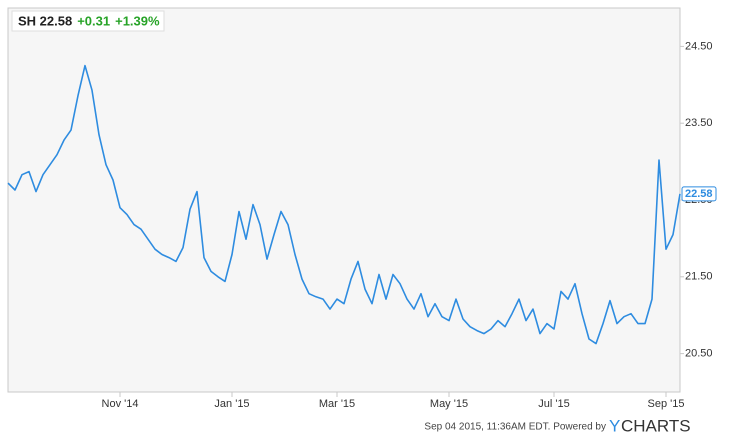 The image size is (750, 438). What do you see at coordinates (553, 404) in the screenshot?
I see `x-tick-label: Jul '15` at bounding box center [553, 404].